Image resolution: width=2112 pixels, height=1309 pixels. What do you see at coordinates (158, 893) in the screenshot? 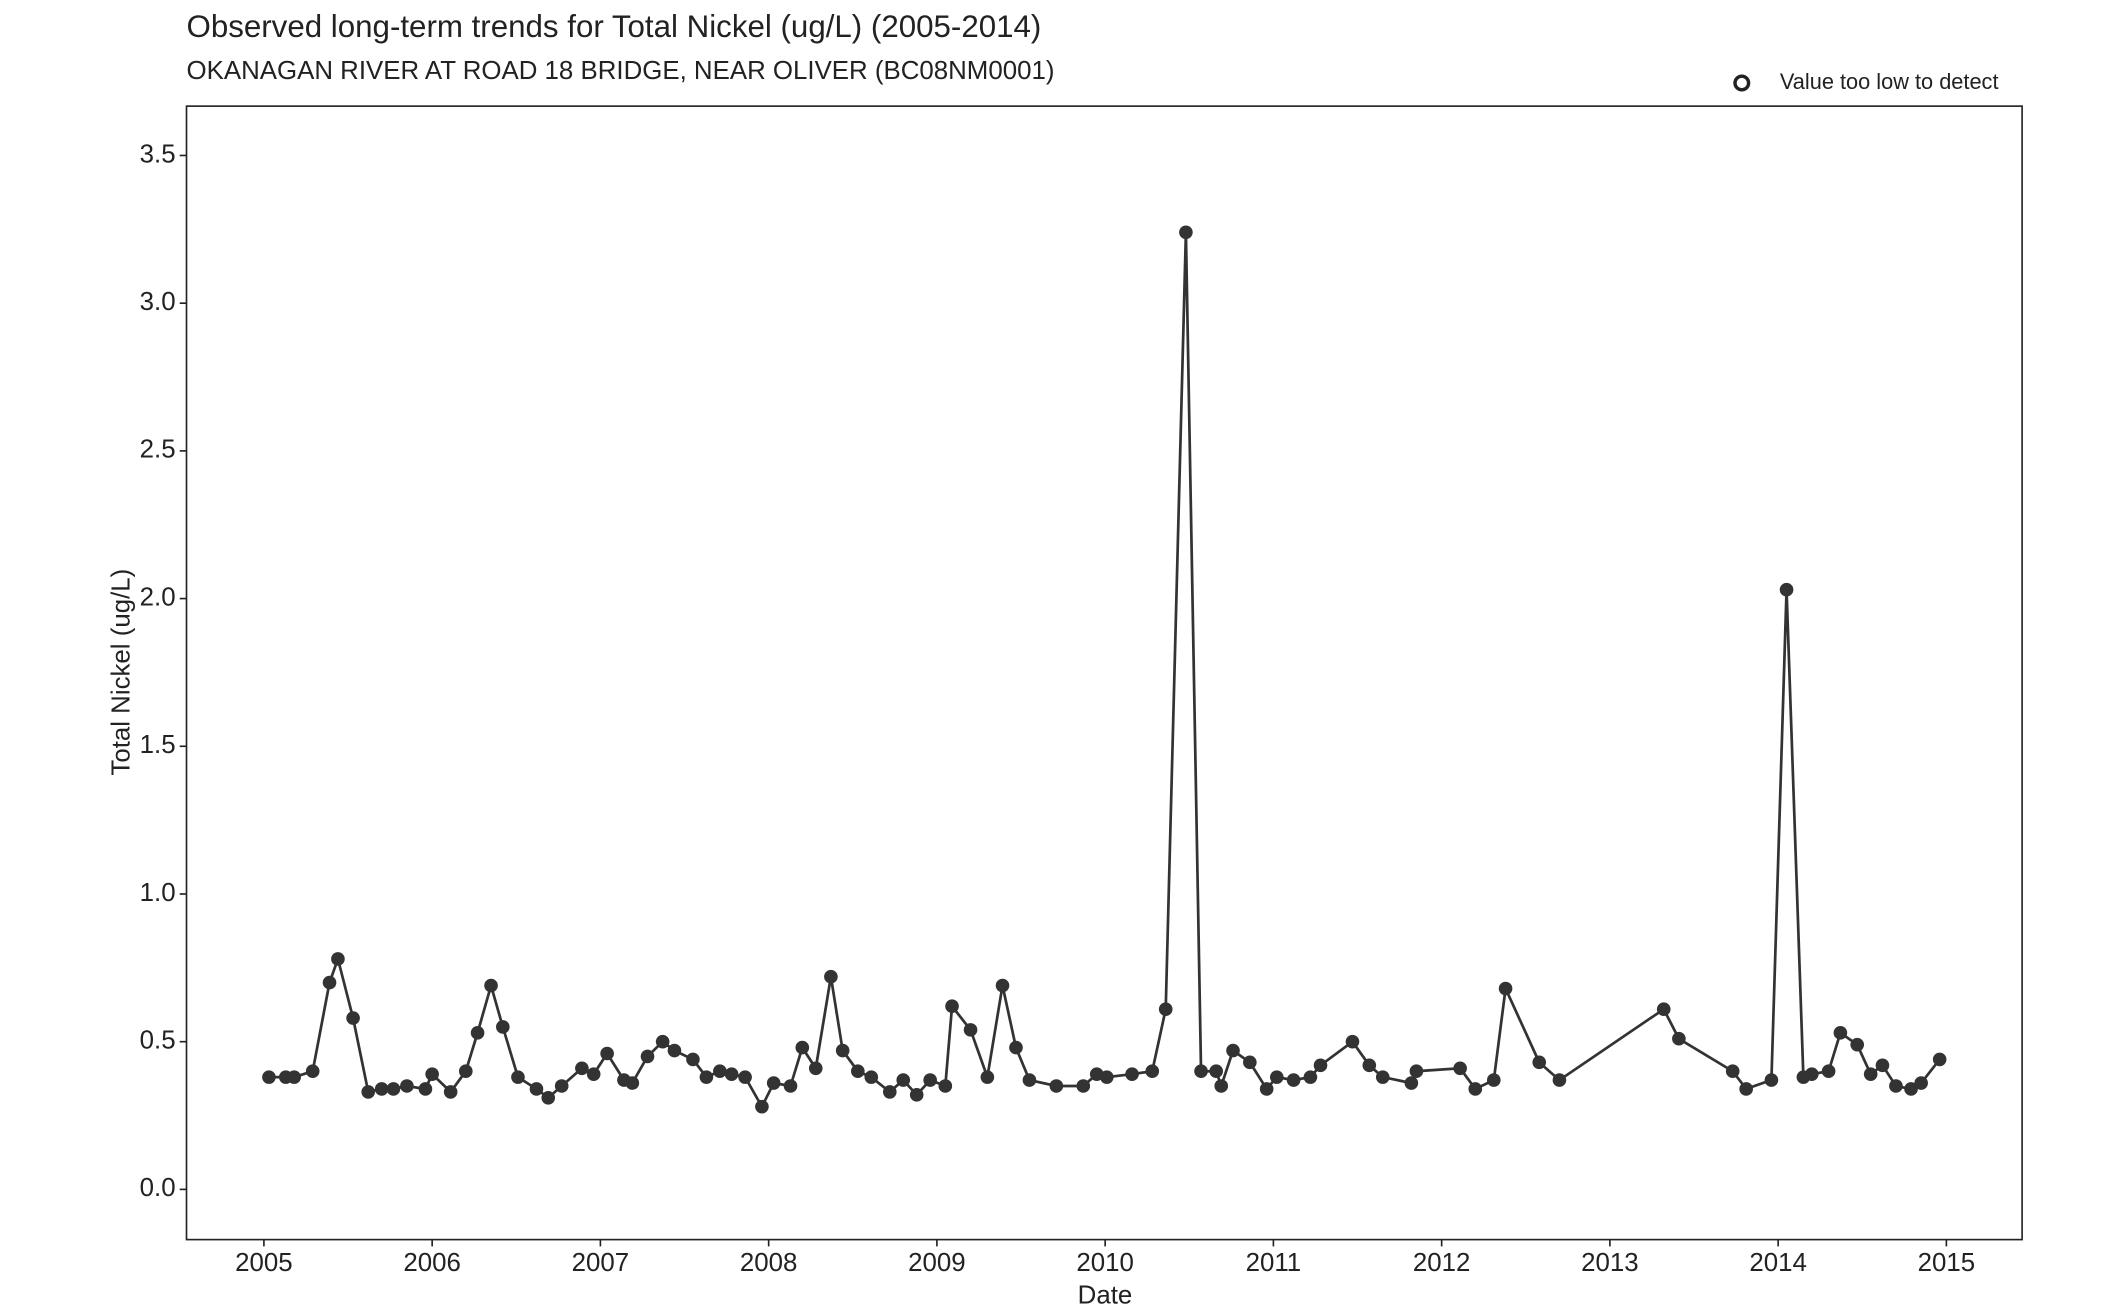
I see `y-tick-label: 1.0` at bounding box center [158, 893].